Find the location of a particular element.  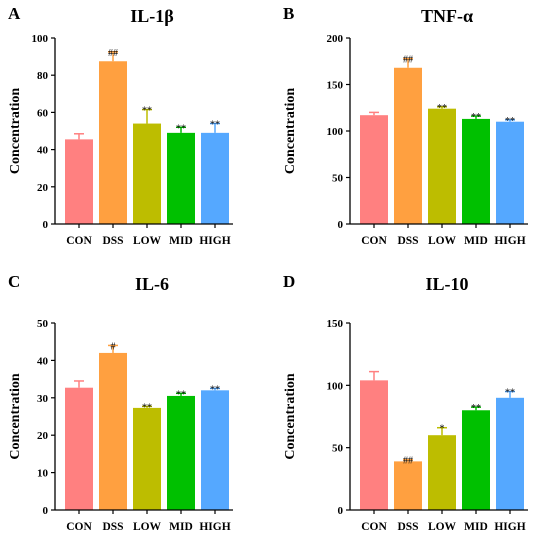

panel-letter: A is located at coordinates (14, 13).